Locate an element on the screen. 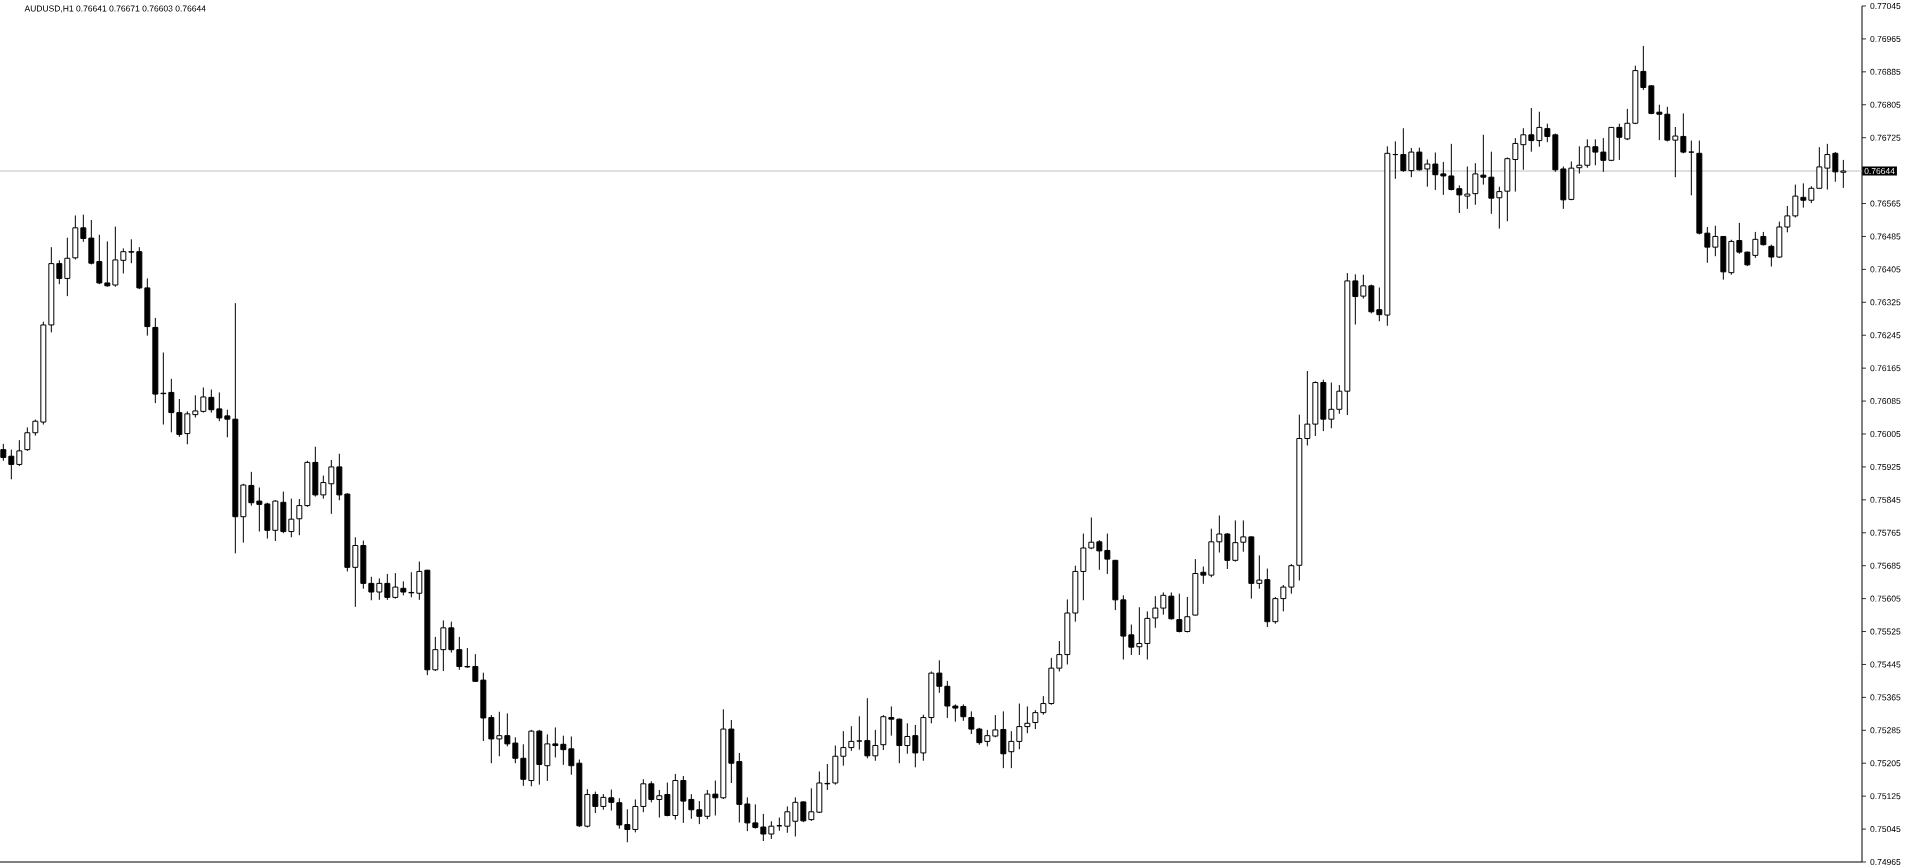 This screenshot has height=868, width=1910. y-tick-label: 0.76245 is located at coordinates (1885, 335).